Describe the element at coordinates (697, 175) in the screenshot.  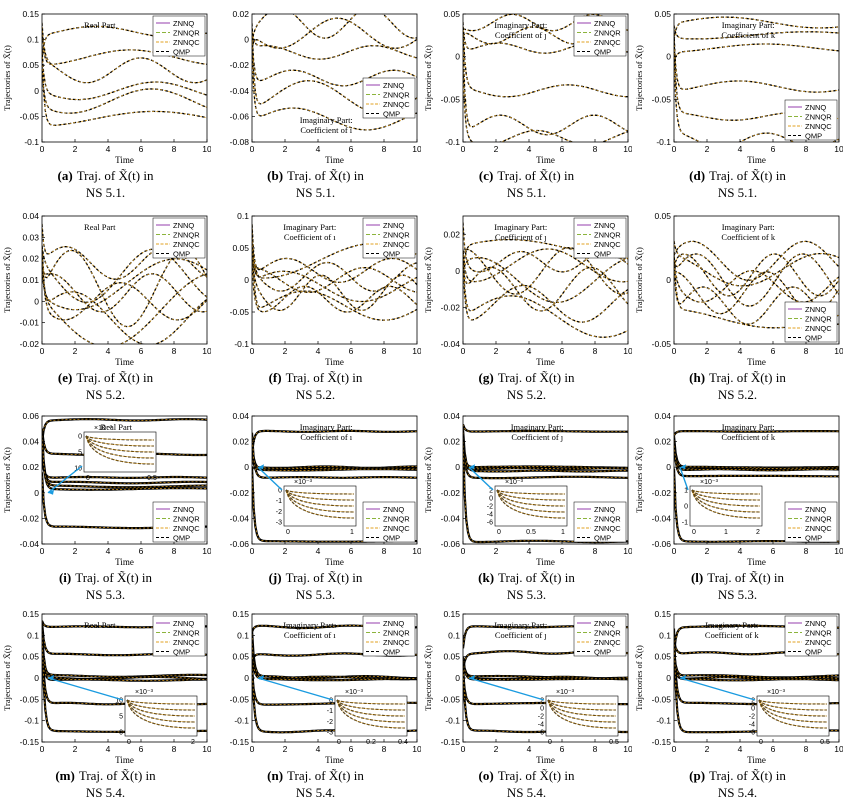
I see `caption-tag: (d)` at that location.